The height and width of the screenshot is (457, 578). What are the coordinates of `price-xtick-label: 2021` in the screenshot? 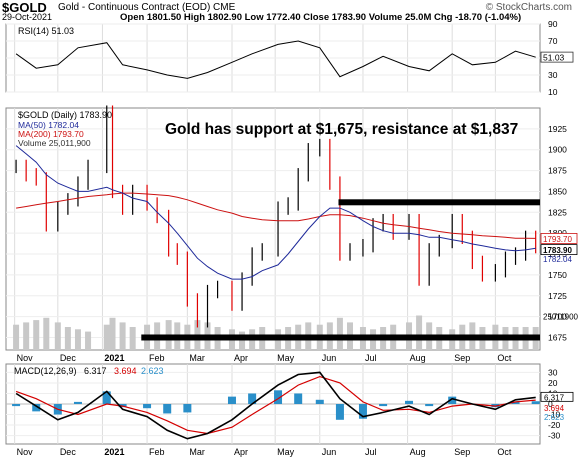 It's located at (114, 358).